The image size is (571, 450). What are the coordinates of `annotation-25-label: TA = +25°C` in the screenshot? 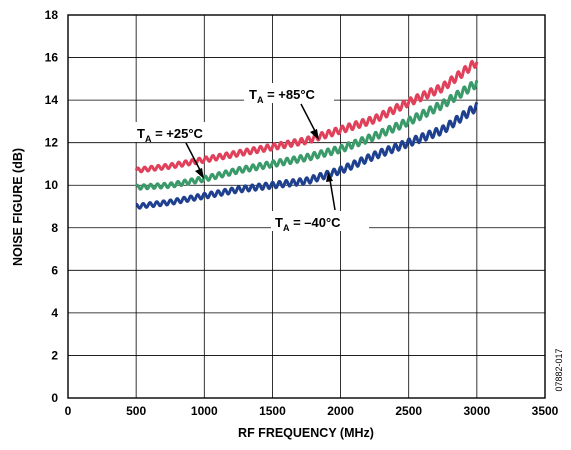 It's located at (170, 135).